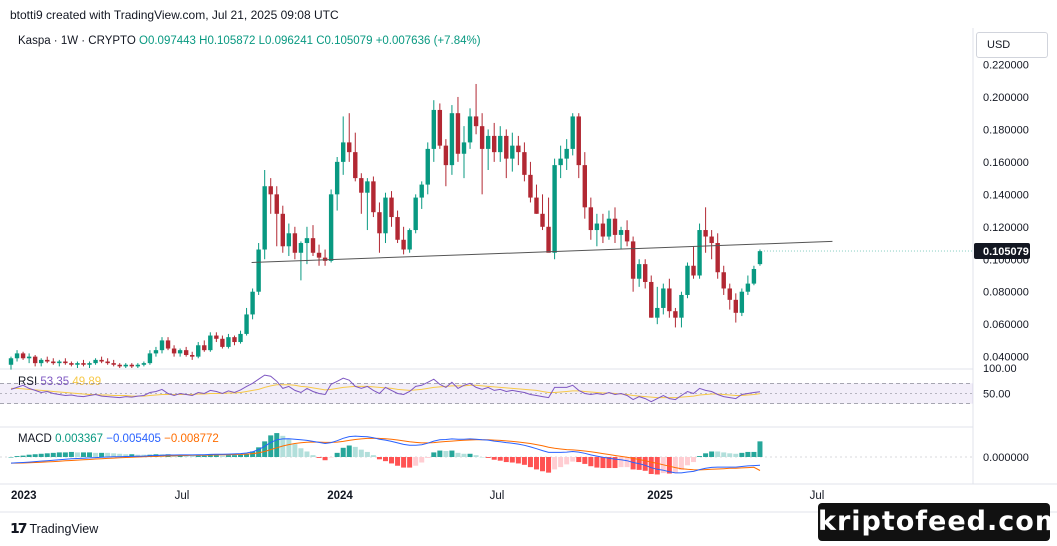  Describe the element at coordinates (1006, 130) in the screenshot. I see `price-tick-label: 0.180000` at that location.